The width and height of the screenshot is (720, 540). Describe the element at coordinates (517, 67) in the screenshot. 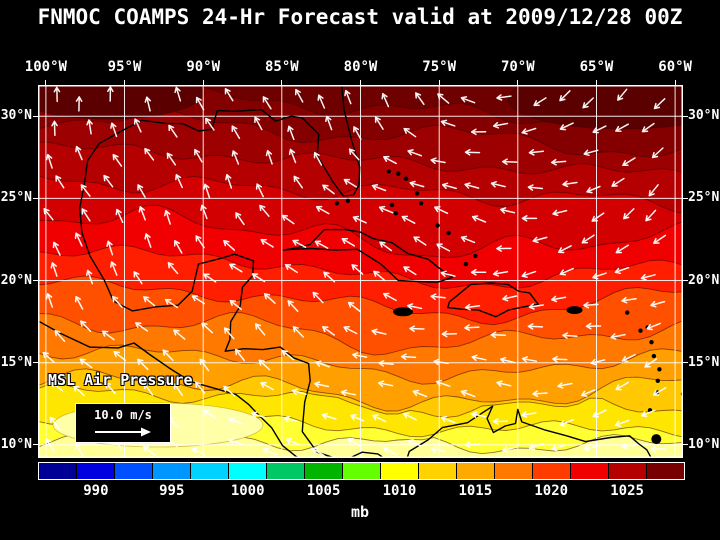

I see `longitude-tick-label: 70°W` at that location.